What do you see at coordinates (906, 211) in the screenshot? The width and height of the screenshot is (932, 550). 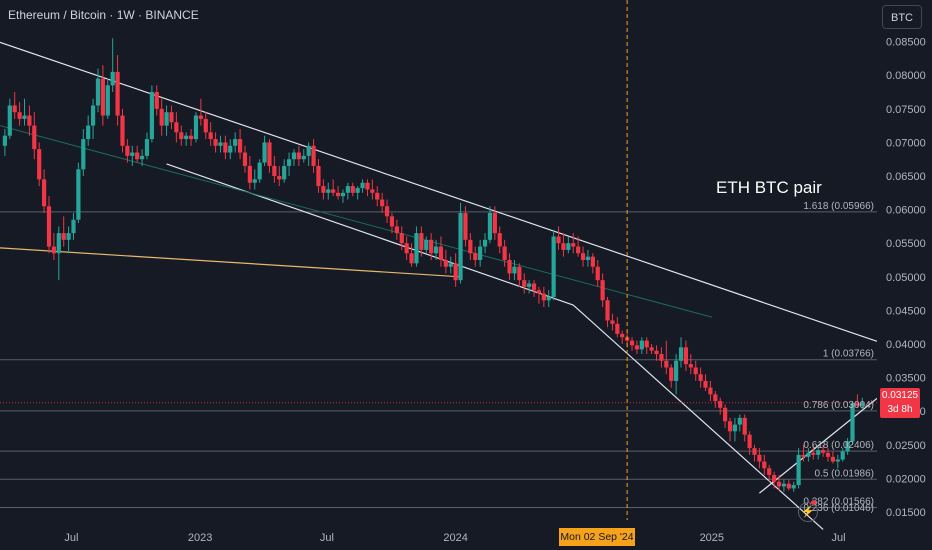 I see `price-tick-label: 0.06000` at bounding box center [906, 211].